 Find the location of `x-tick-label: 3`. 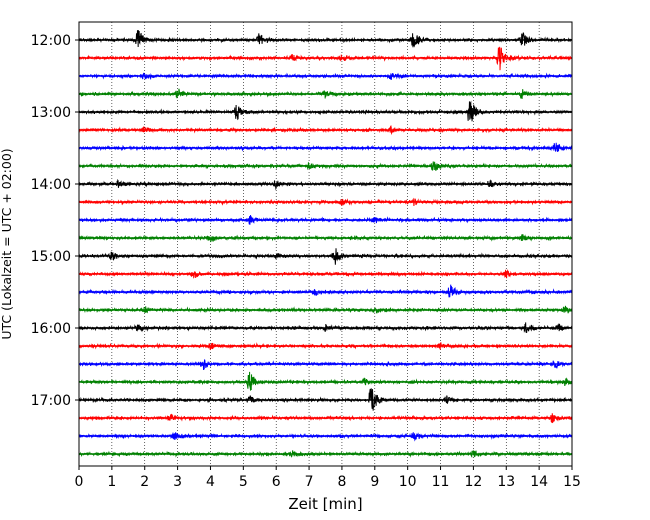

x-tick-label: 3 is located at coordinates (177, 482).